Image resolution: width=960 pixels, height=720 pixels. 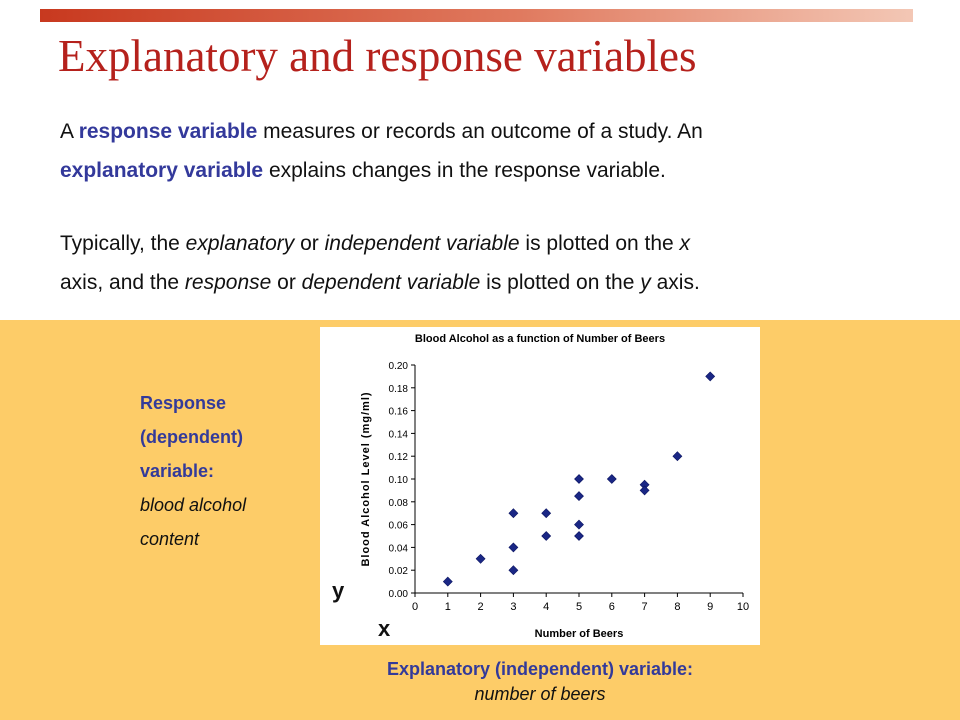 What do you see at coordinates (513, 607) in the screenshot?
I see `x-tick-label: 3` at bounding box center [513, 607].